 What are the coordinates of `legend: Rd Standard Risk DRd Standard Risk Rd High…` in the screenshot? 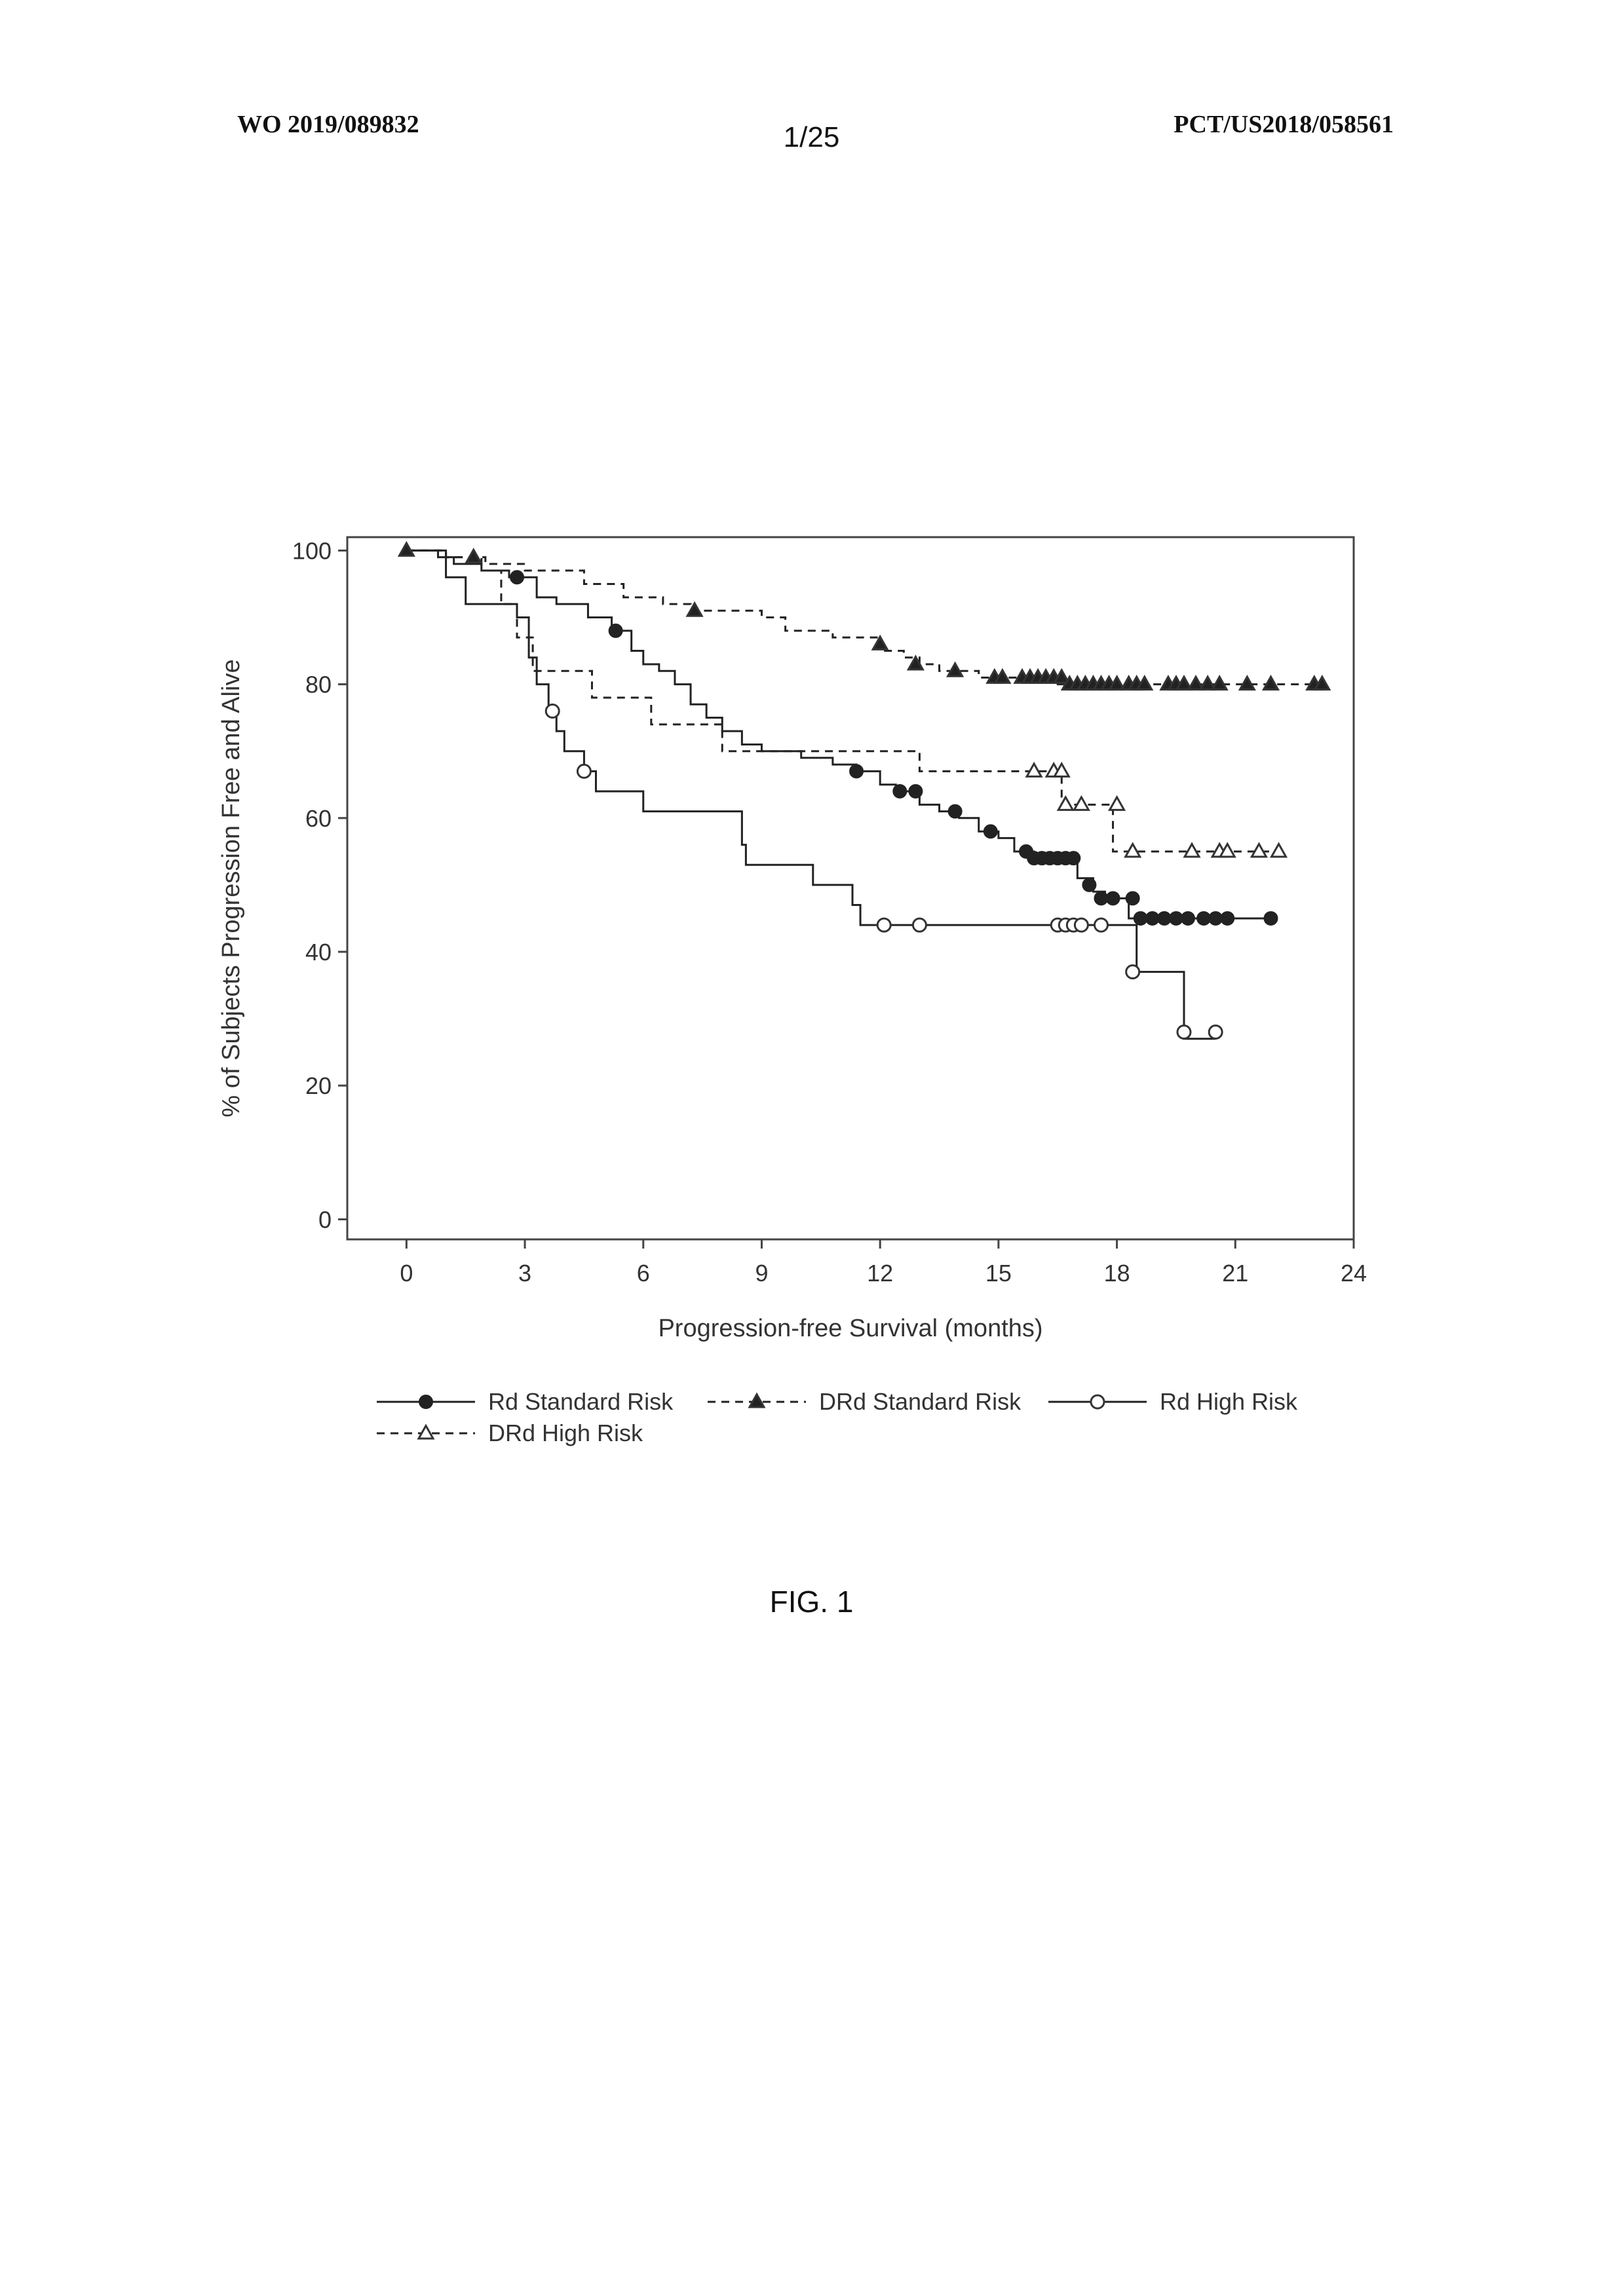 It's located at (837, 1417).